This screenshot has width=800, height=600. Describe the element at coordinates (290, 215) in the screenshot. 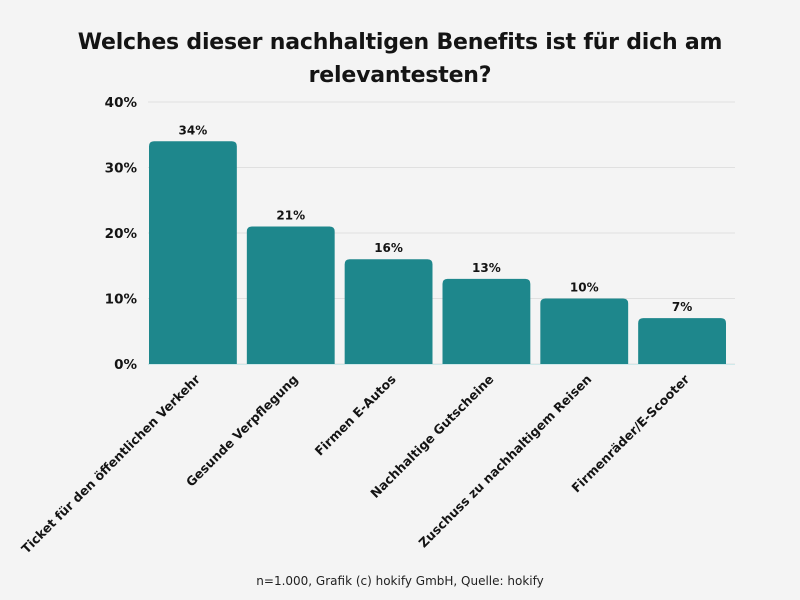

I see `data-label: 21%` at that location.